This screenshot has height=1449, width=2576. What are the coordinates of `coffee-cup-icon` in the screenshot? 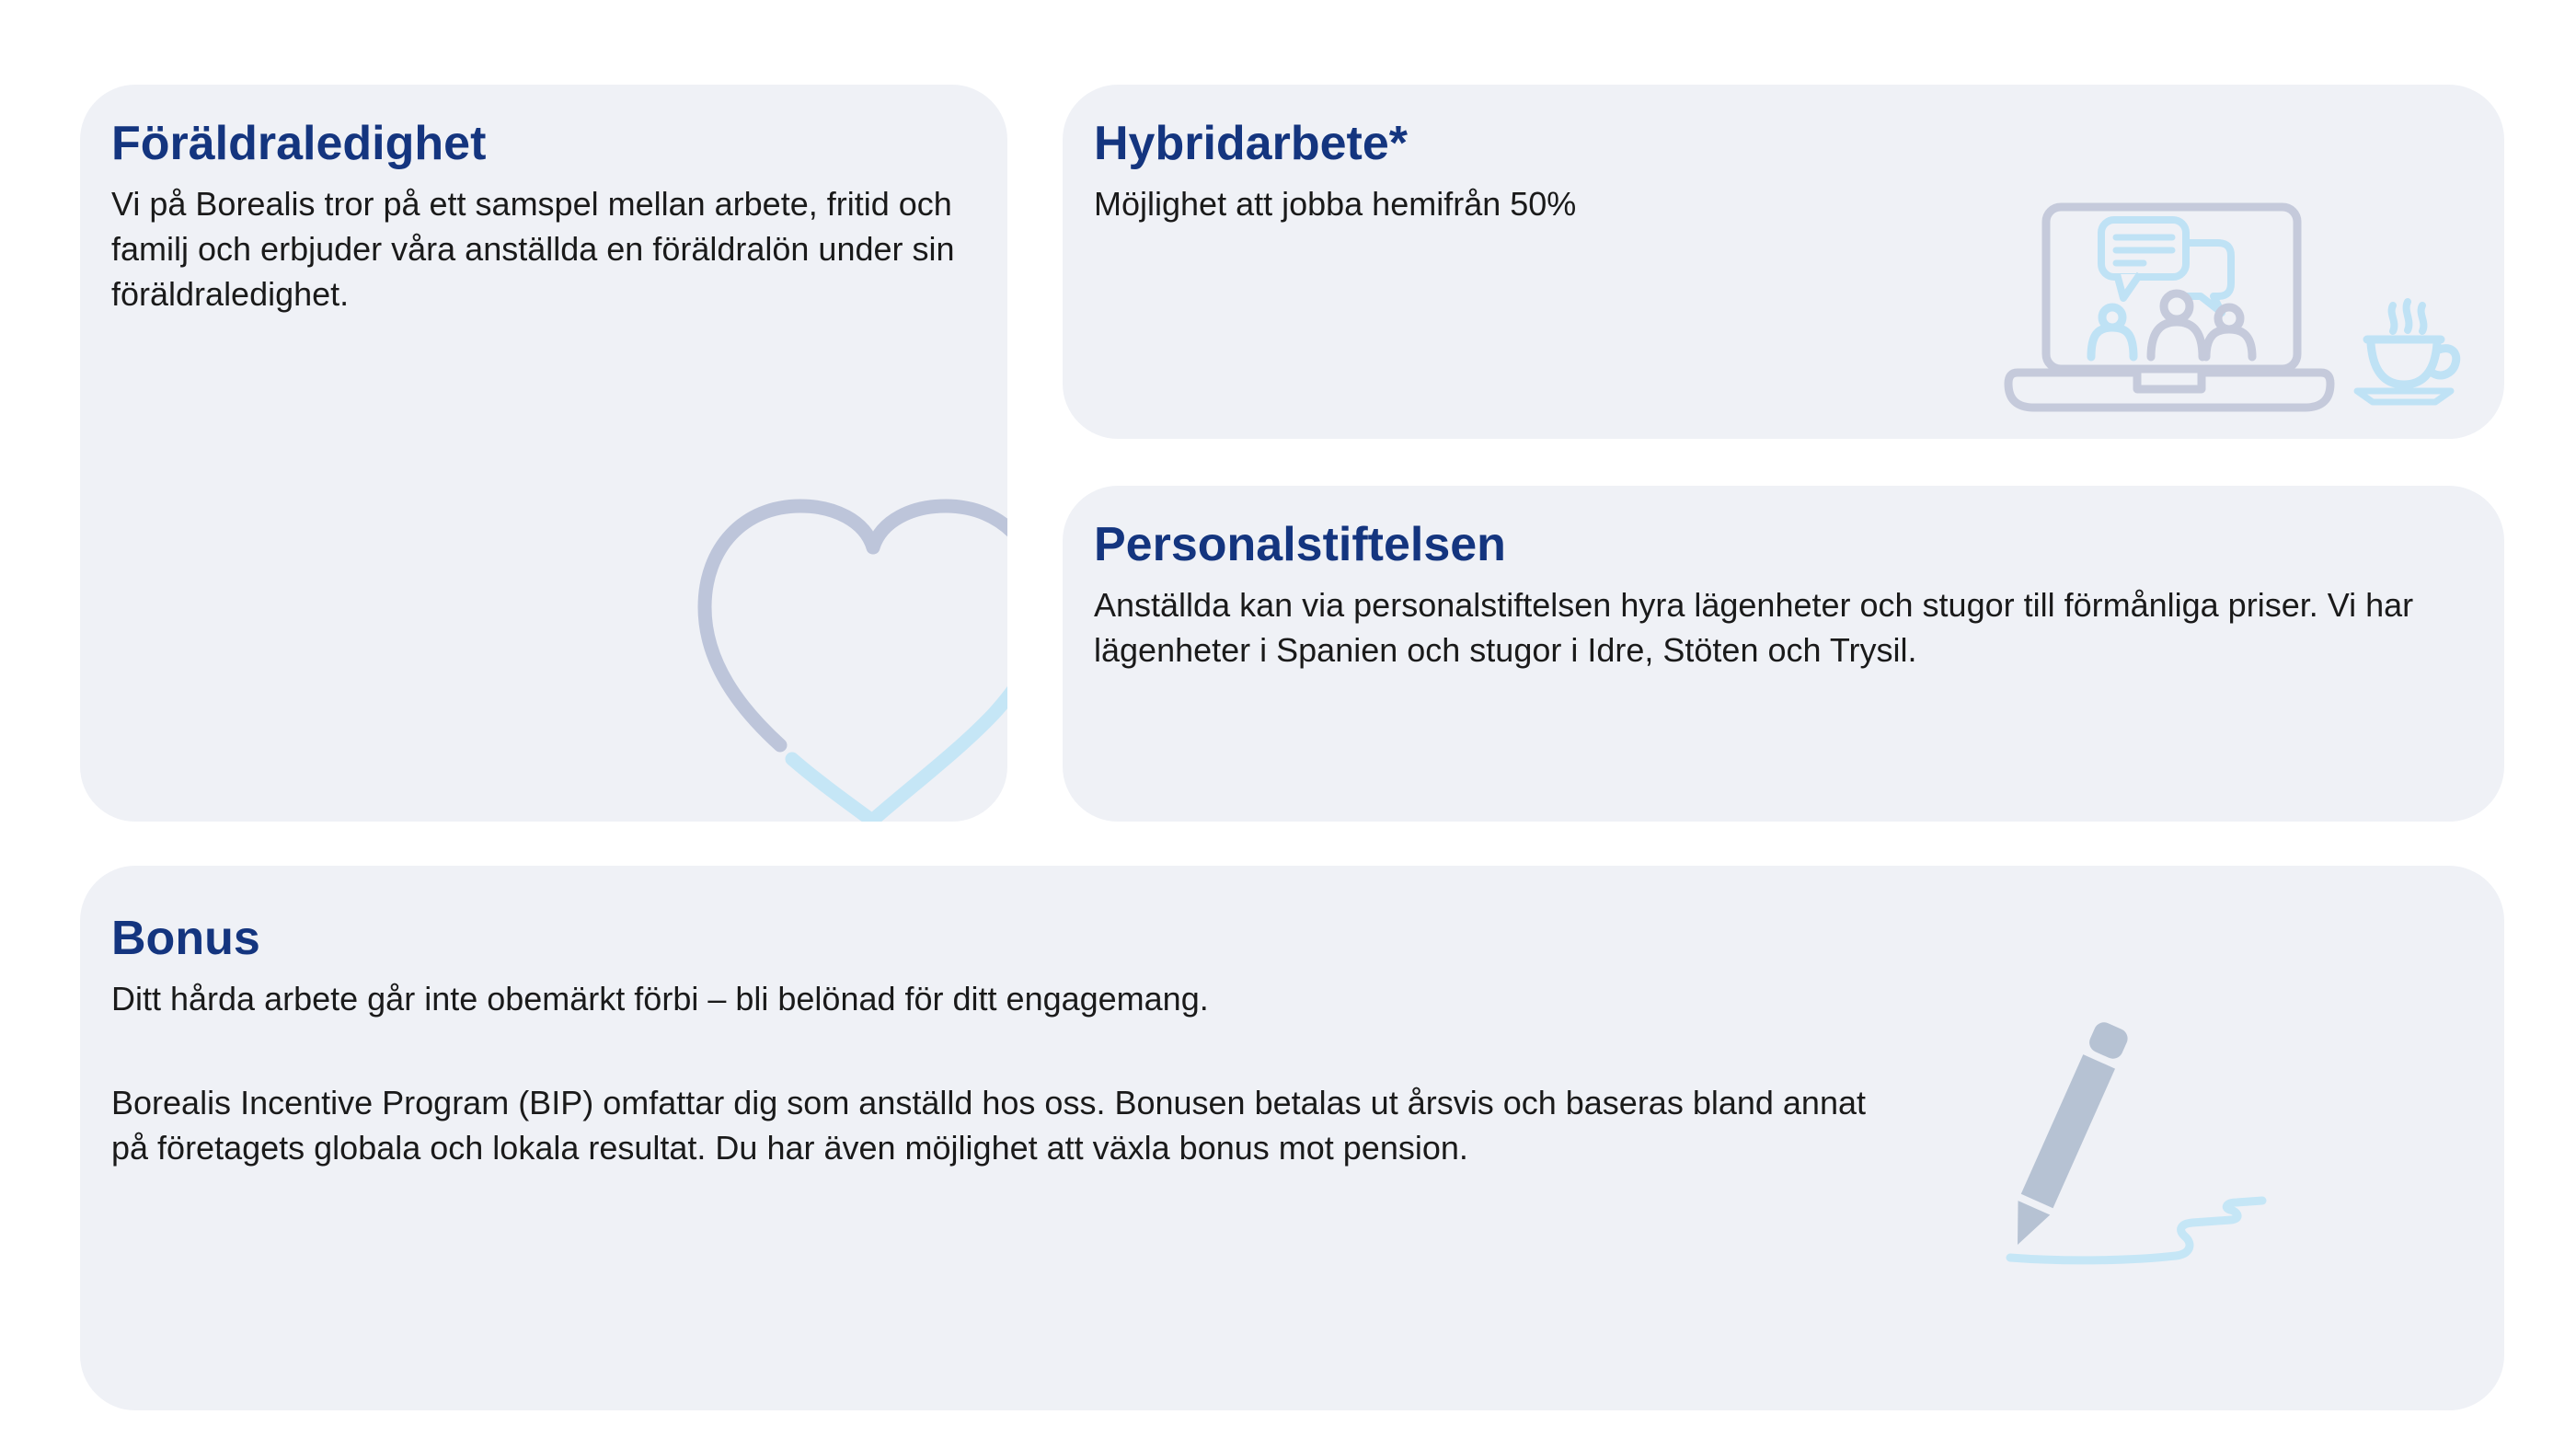 It's located at (2407, 352).